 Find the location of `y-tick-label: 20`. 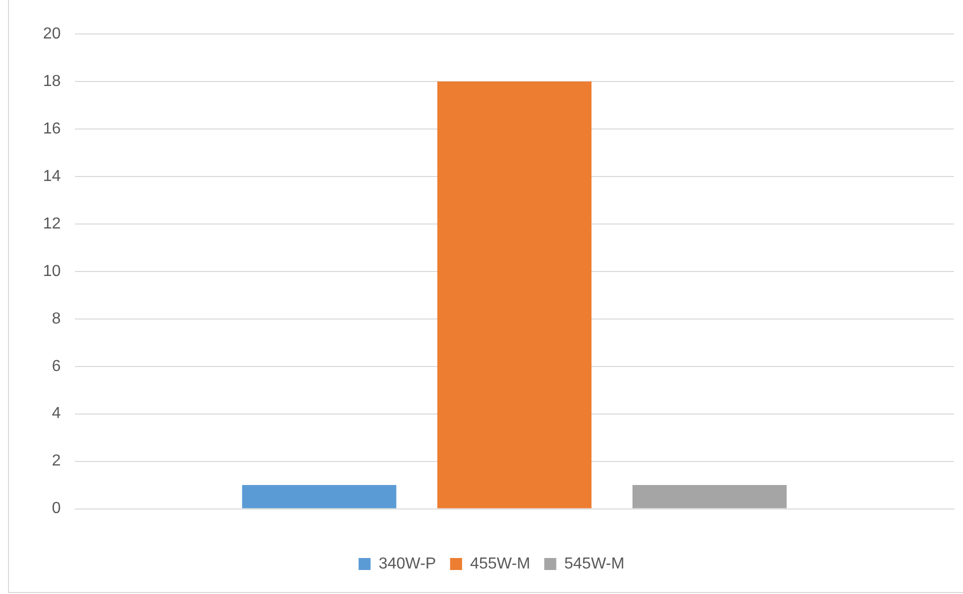

y-tick-label: 20 is located at coordinates (52, 33).